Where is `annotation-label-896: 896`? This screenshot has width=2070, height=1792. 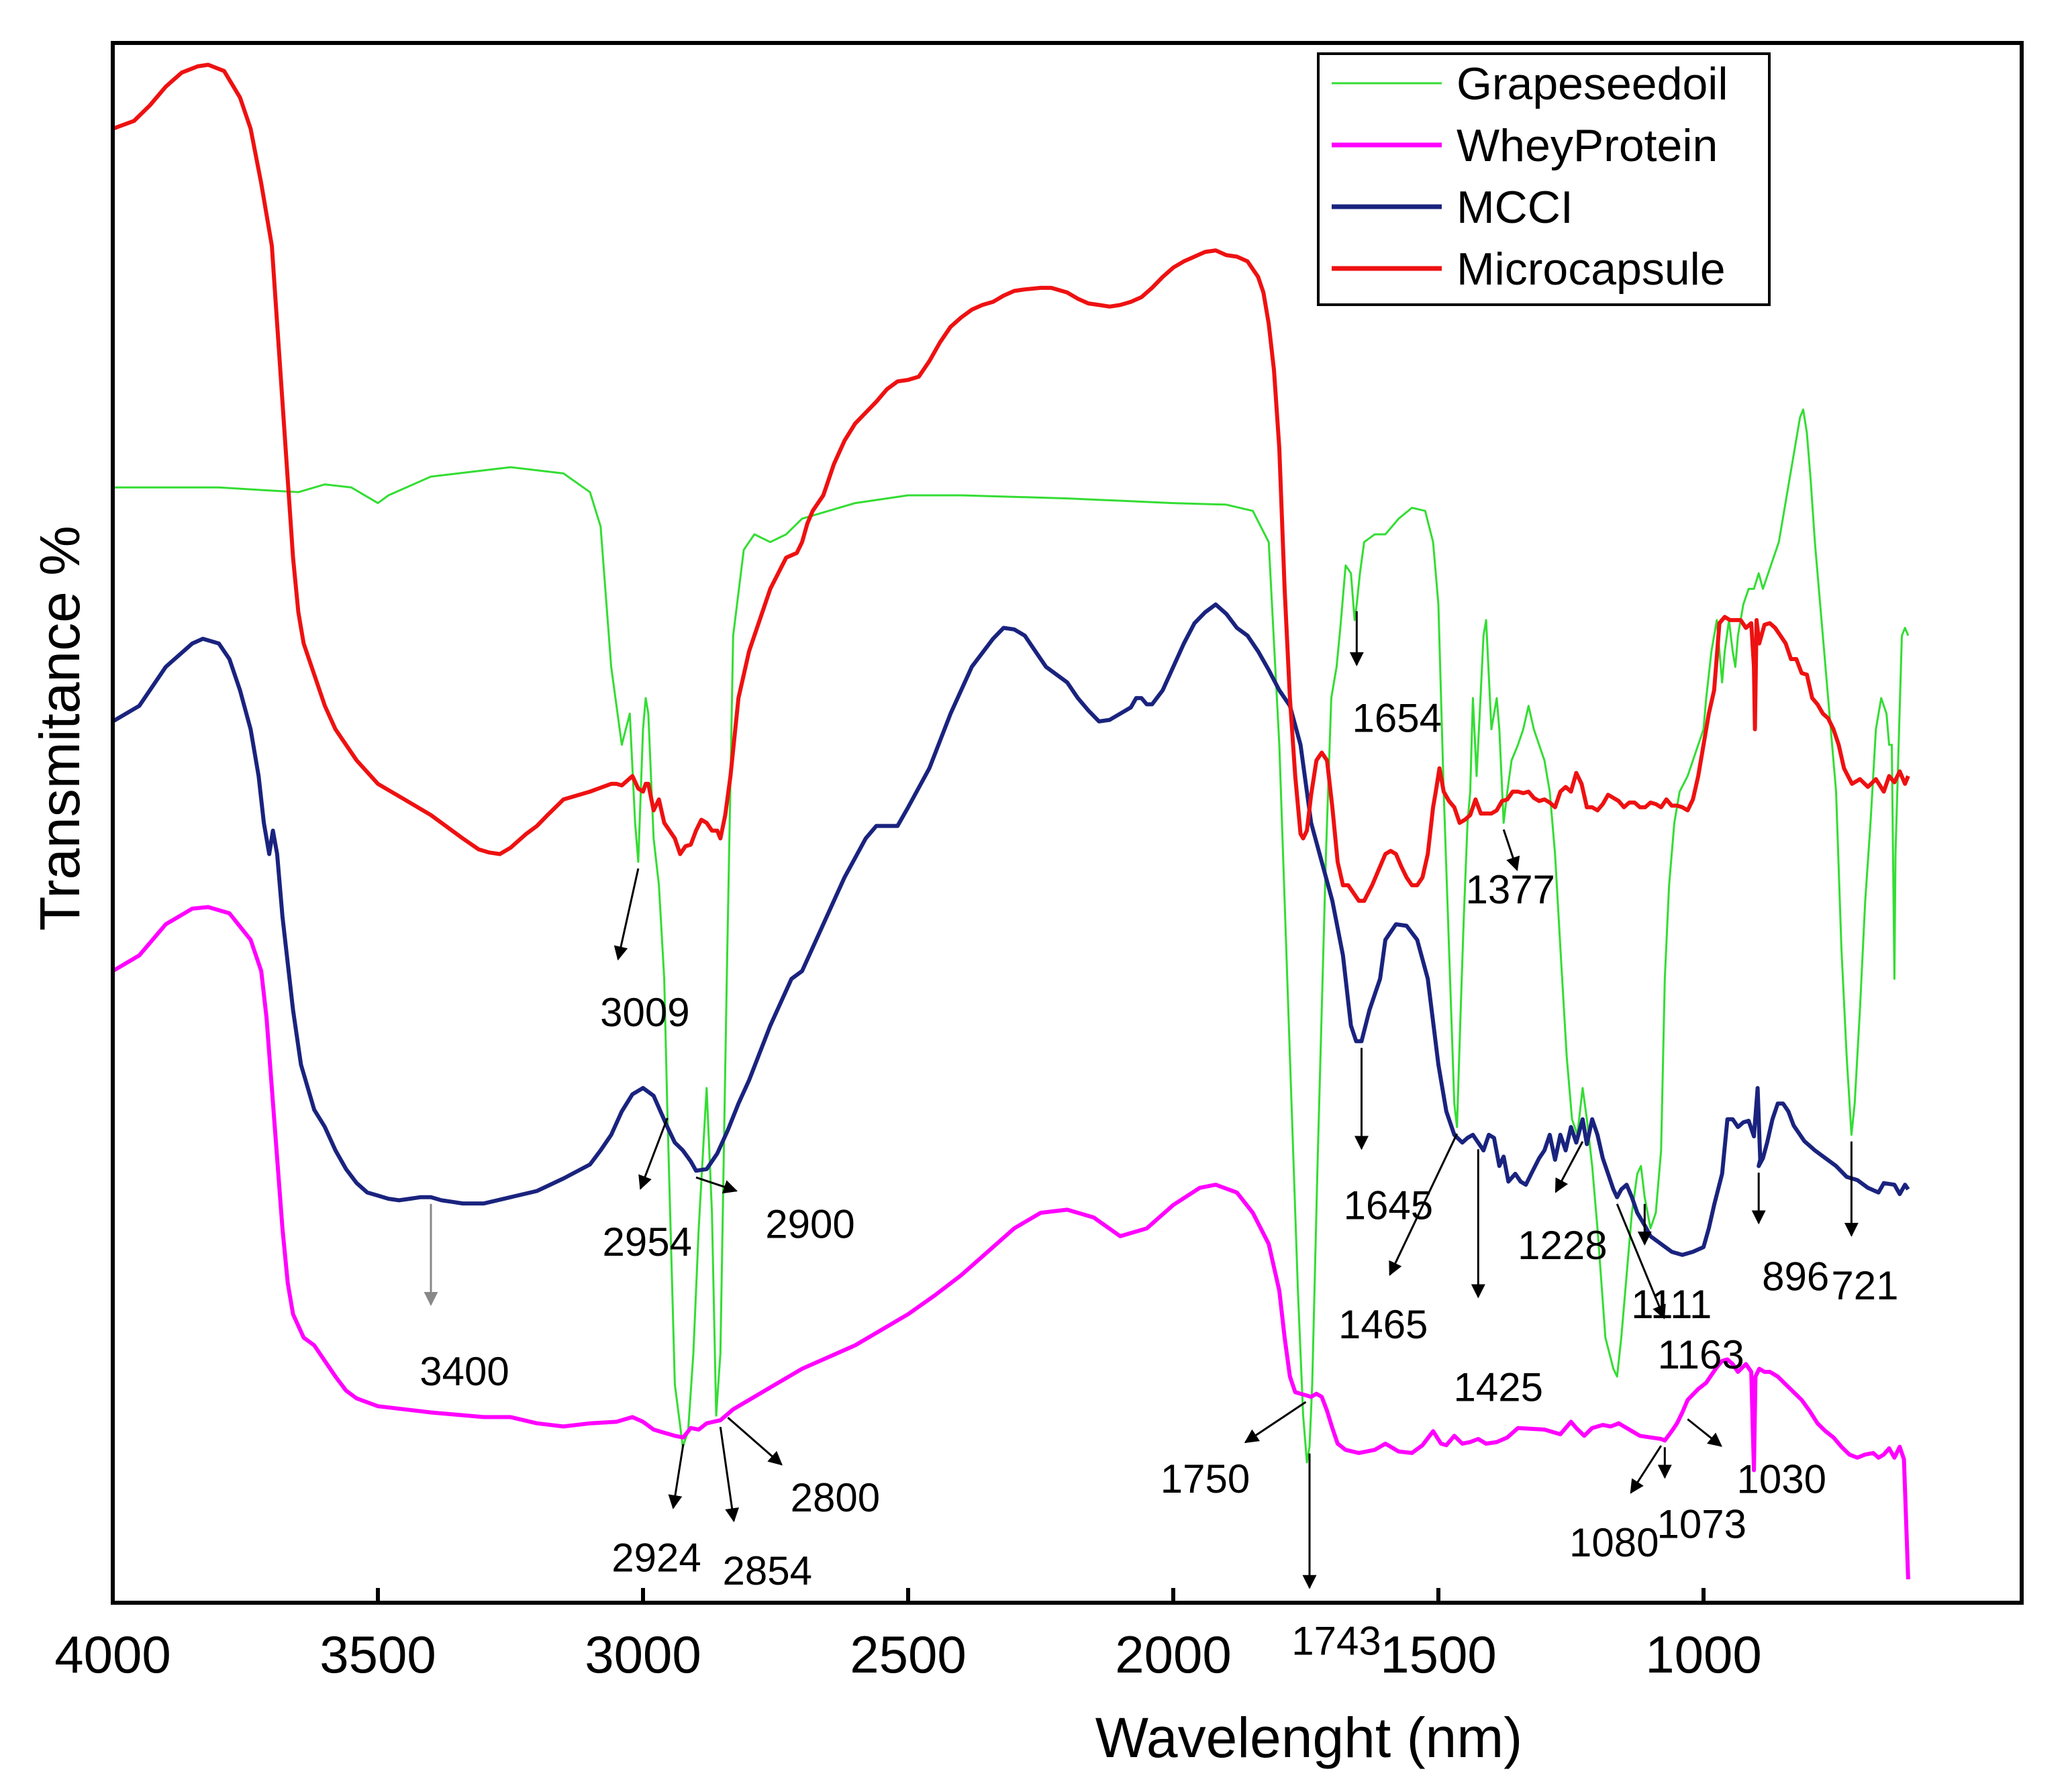 annotation-label-896: 896 is located at coordinates (1795, 1276).